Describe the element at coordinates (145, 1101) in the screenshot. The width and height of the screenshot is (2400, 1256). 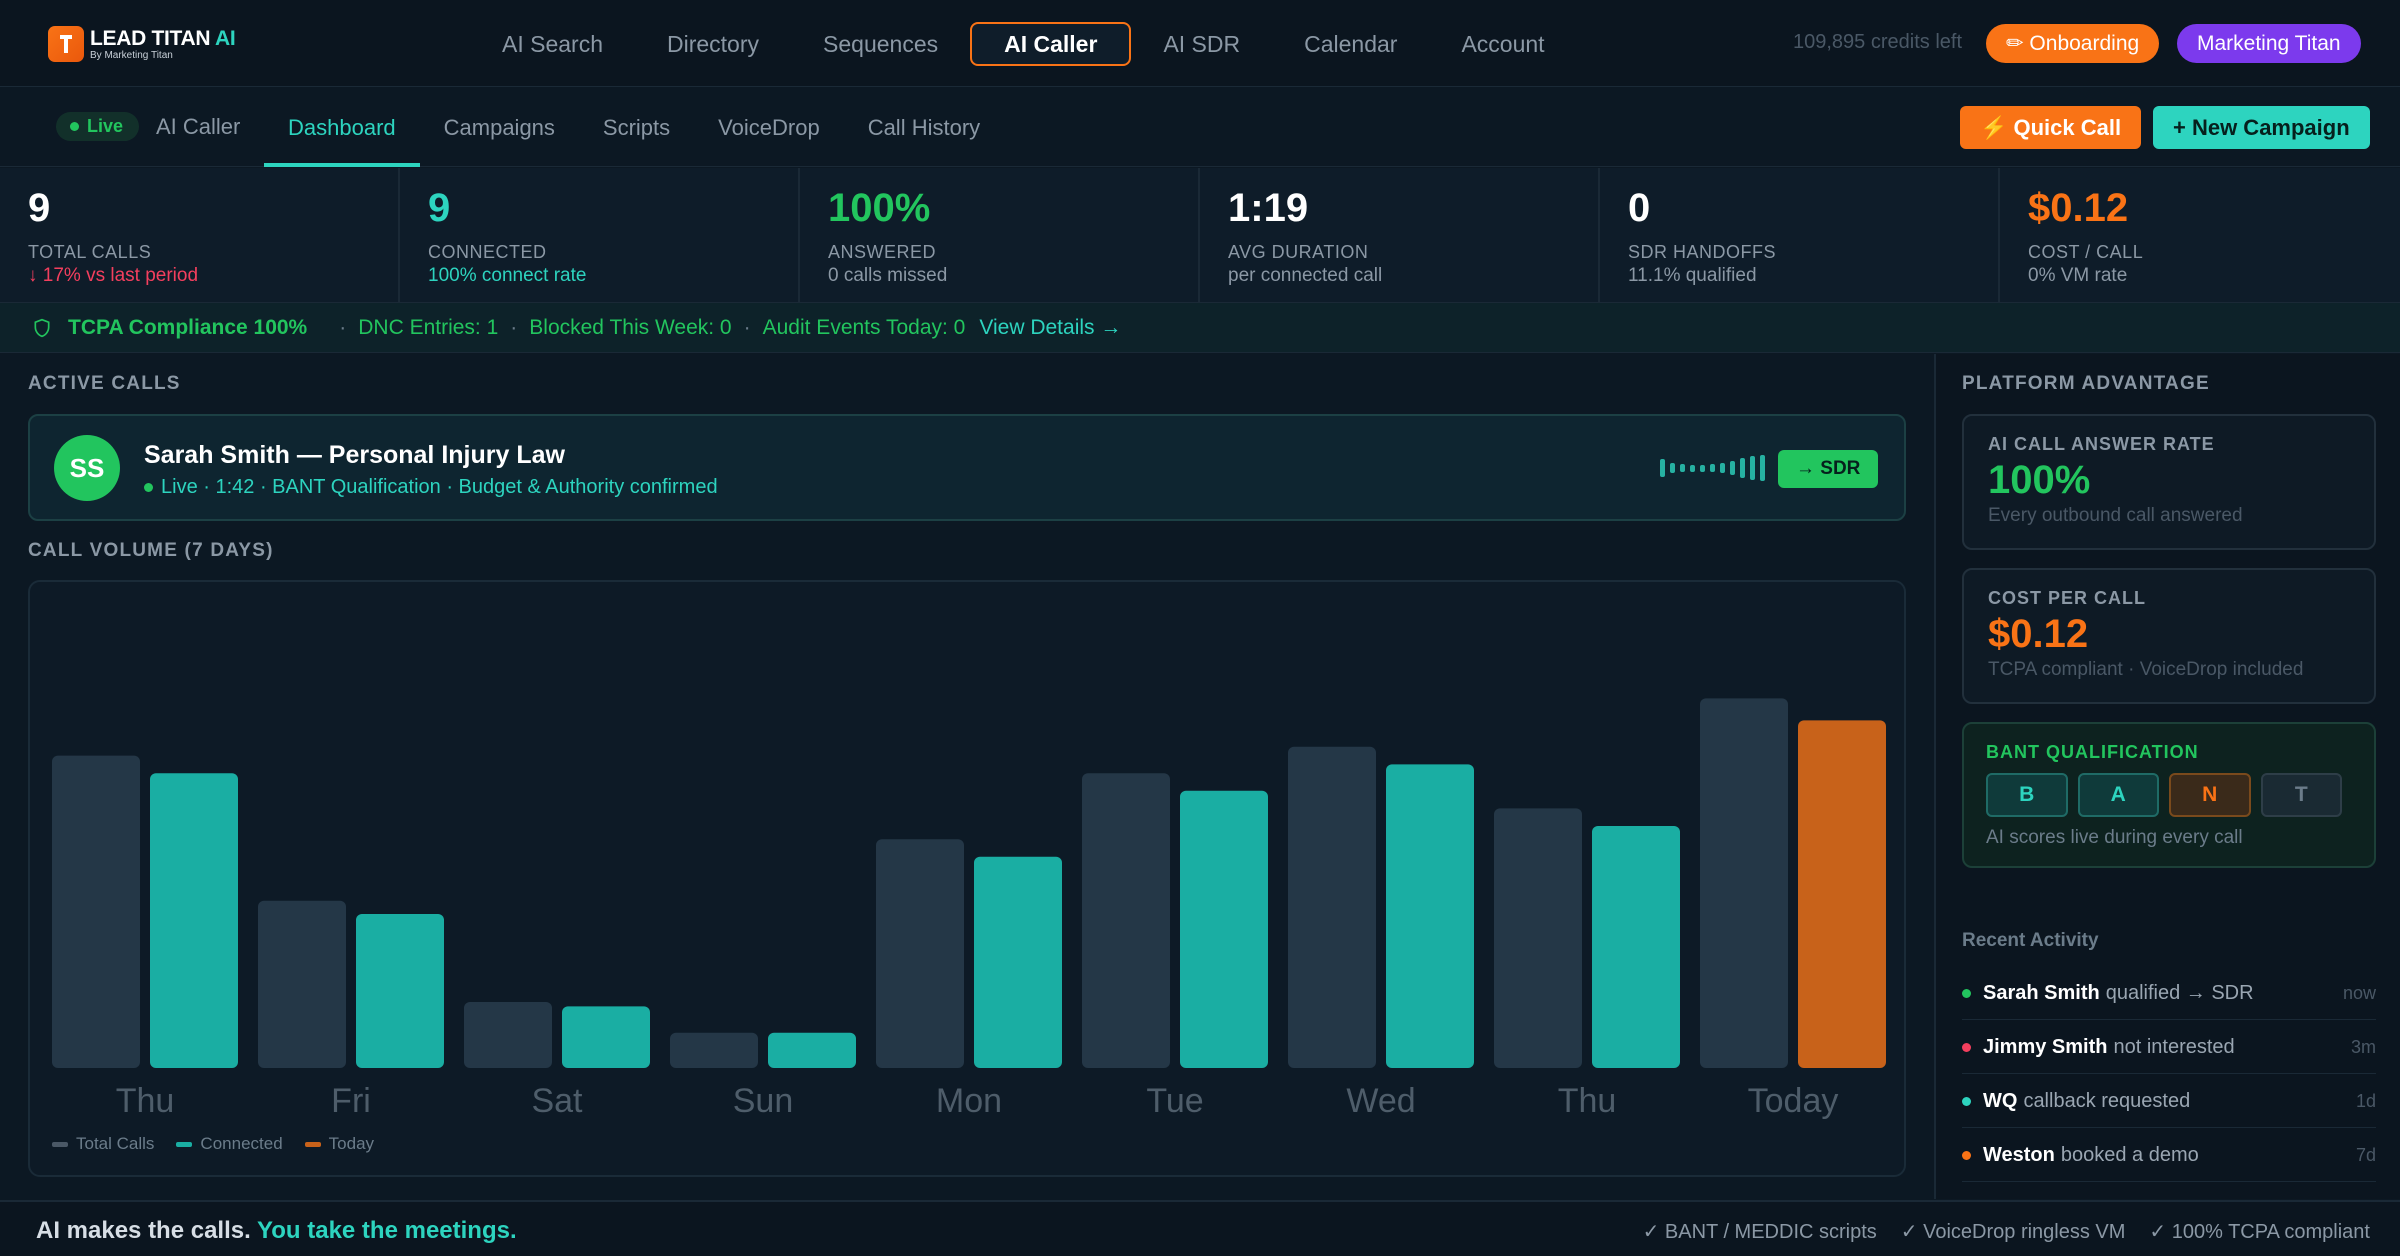
I see `x-tick-label: Thu` at that location.